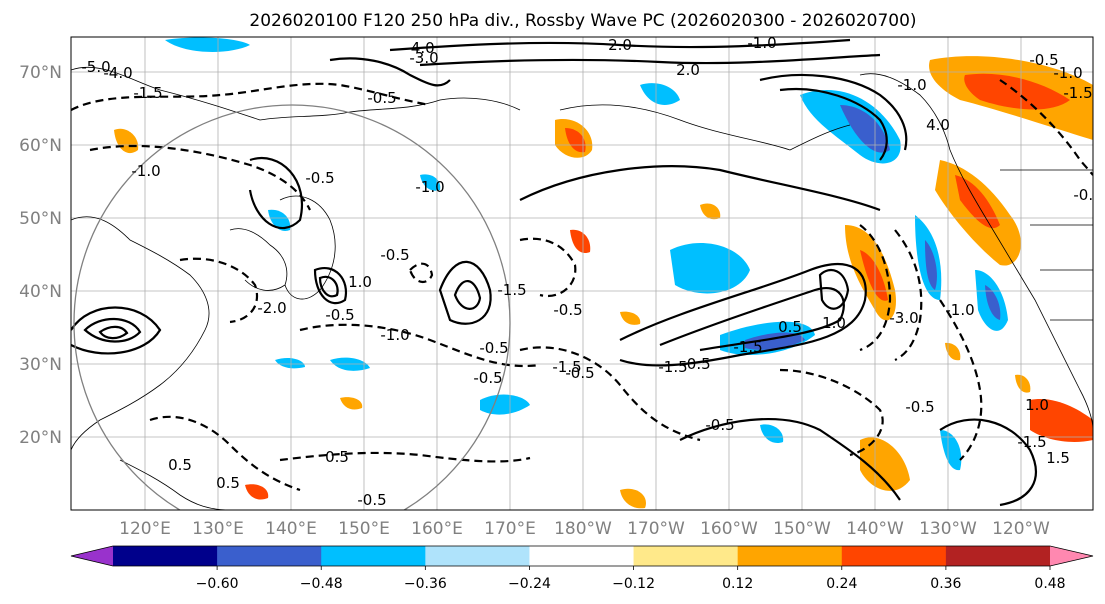 This screenshot has width=1105, height=604. What do you see at coordinates (1046, 245) in the screenshot?
I see `border-line` at bounding box center [1046, 245].